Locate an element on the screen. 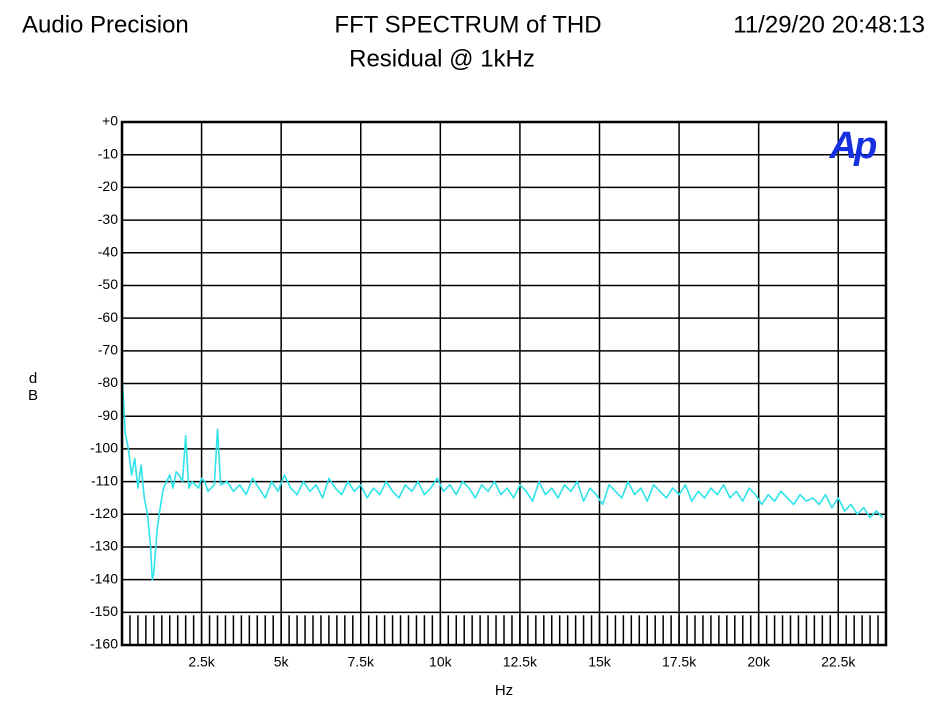 This screenshot has width=950, height=714. x-tick-label: 10k is located at coordinates (441, 662).